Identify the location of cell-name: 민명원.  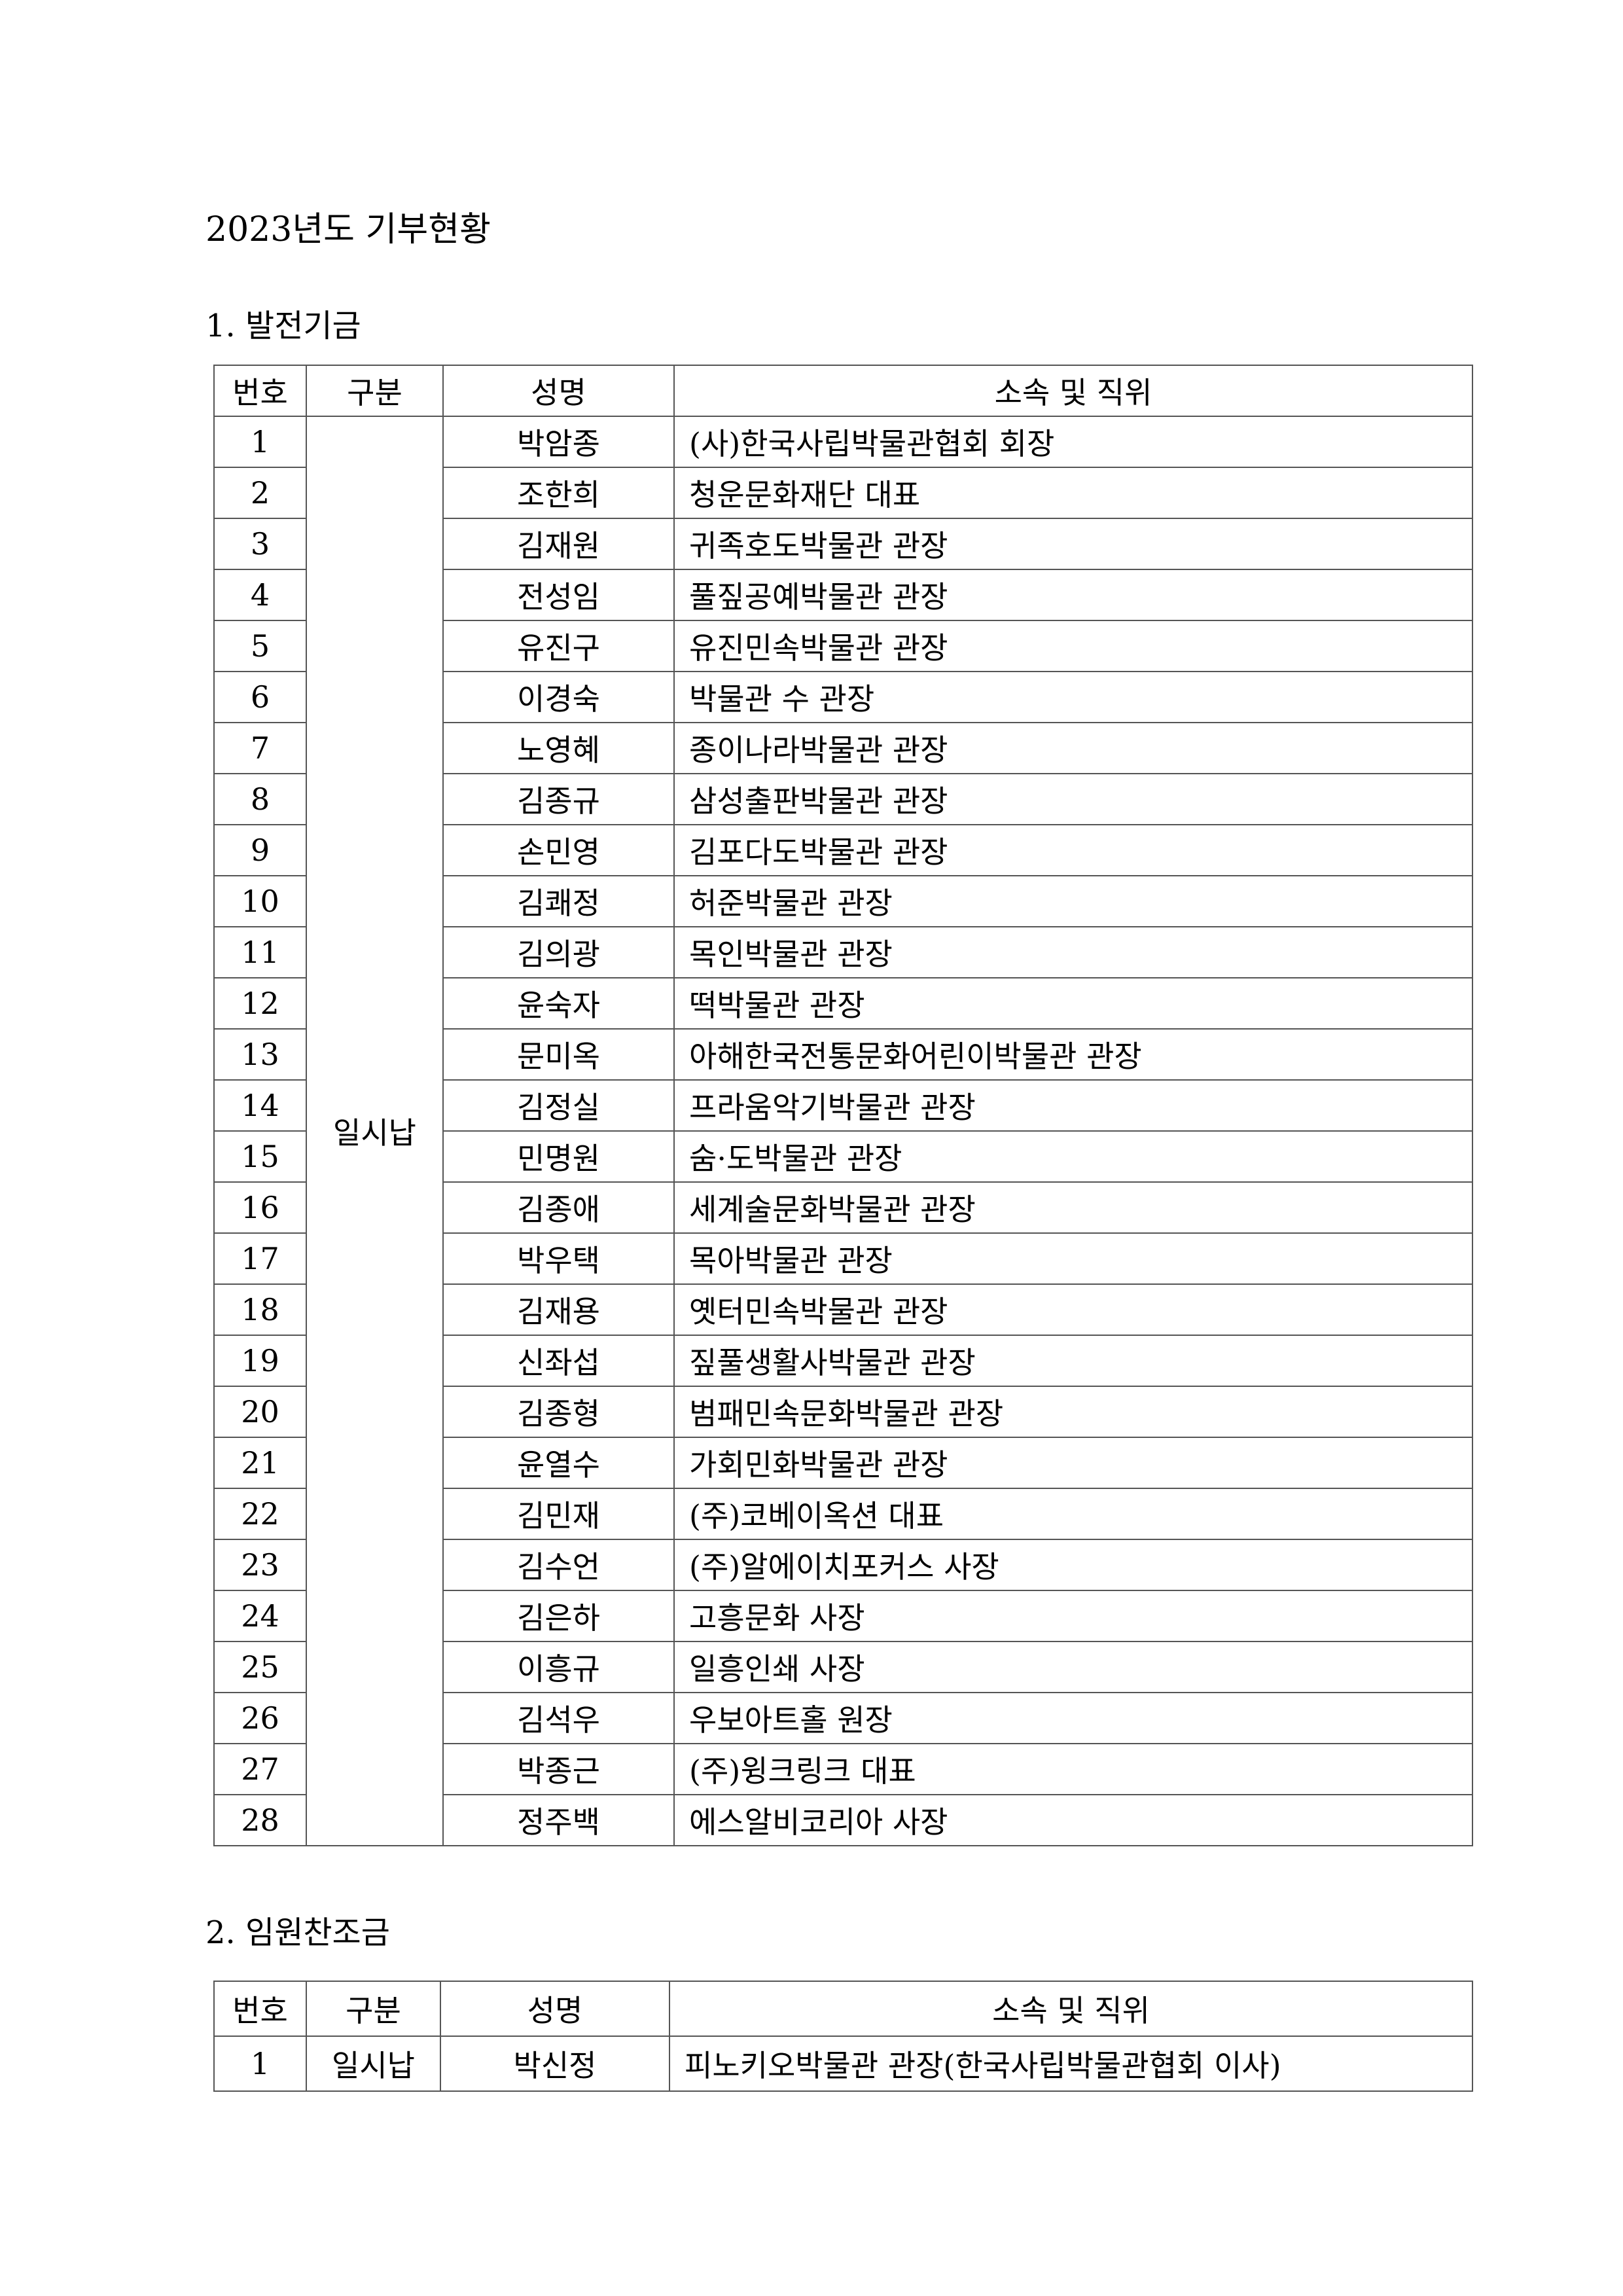
(558, 1156).